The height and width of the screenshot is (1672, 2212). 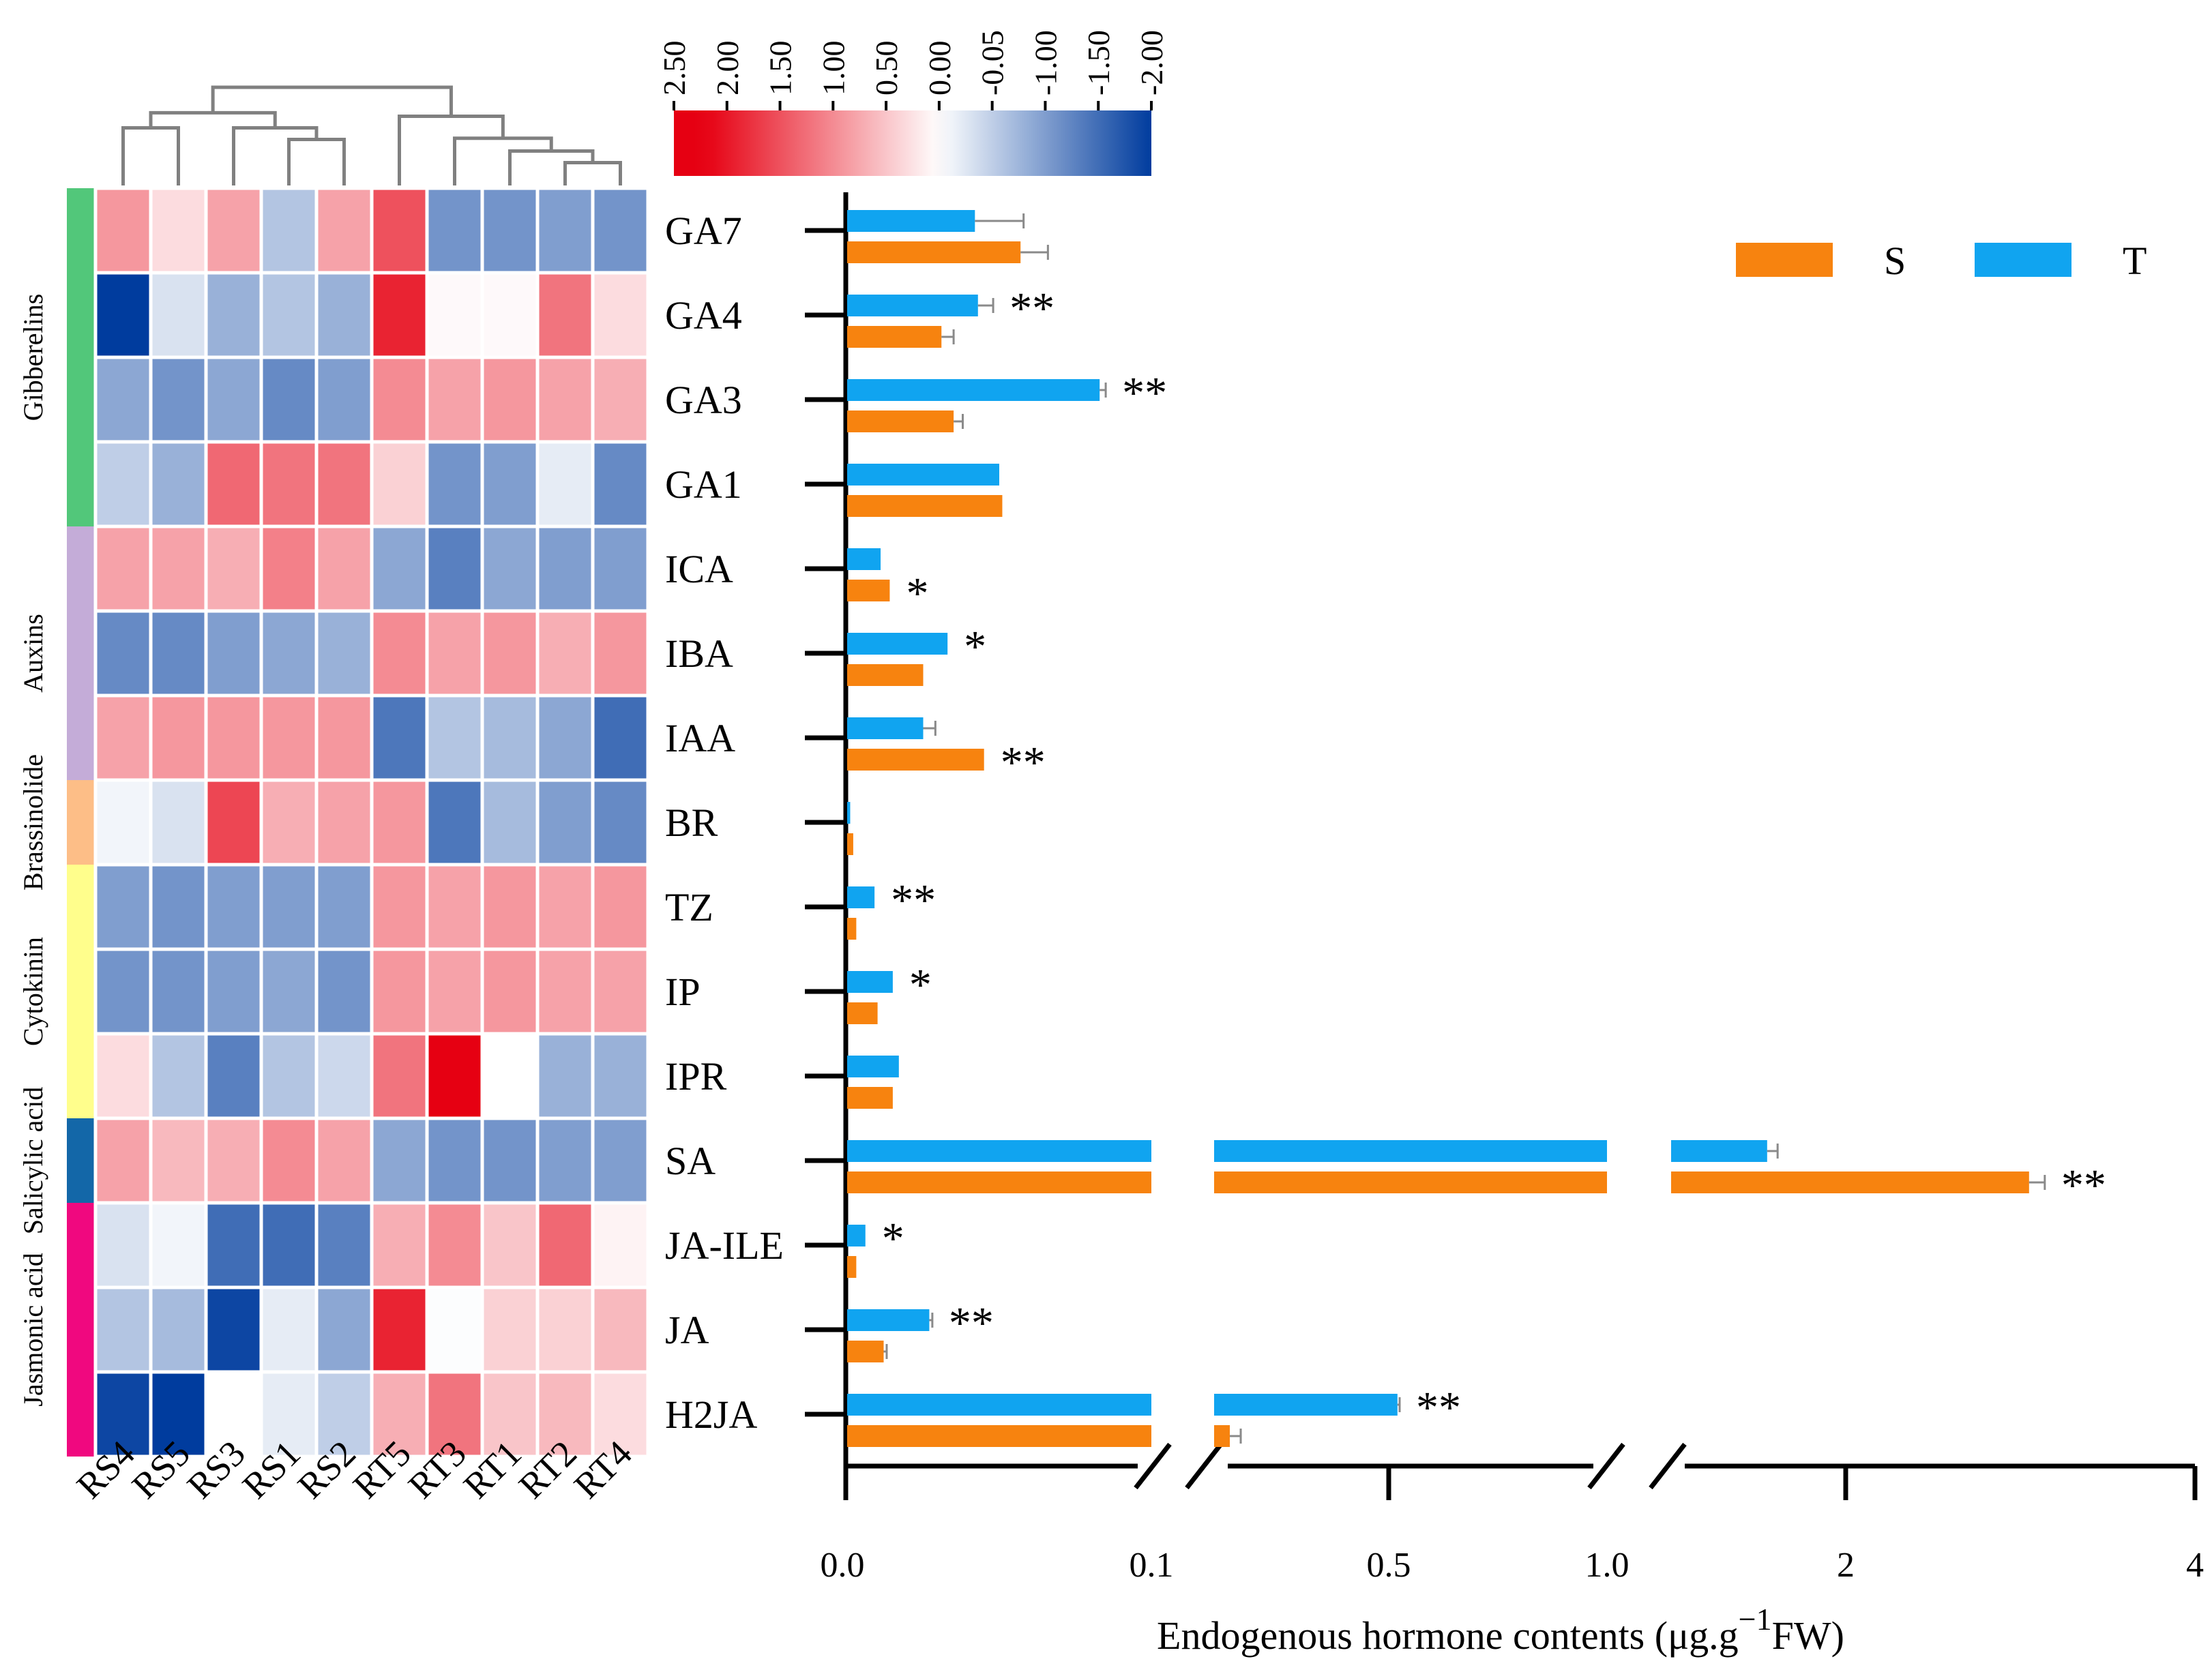 What do you see at coordinates (2083, 1185) in the screenshot?
I see `significance-mark-SA: **` at bounding box center [2083, 1185].